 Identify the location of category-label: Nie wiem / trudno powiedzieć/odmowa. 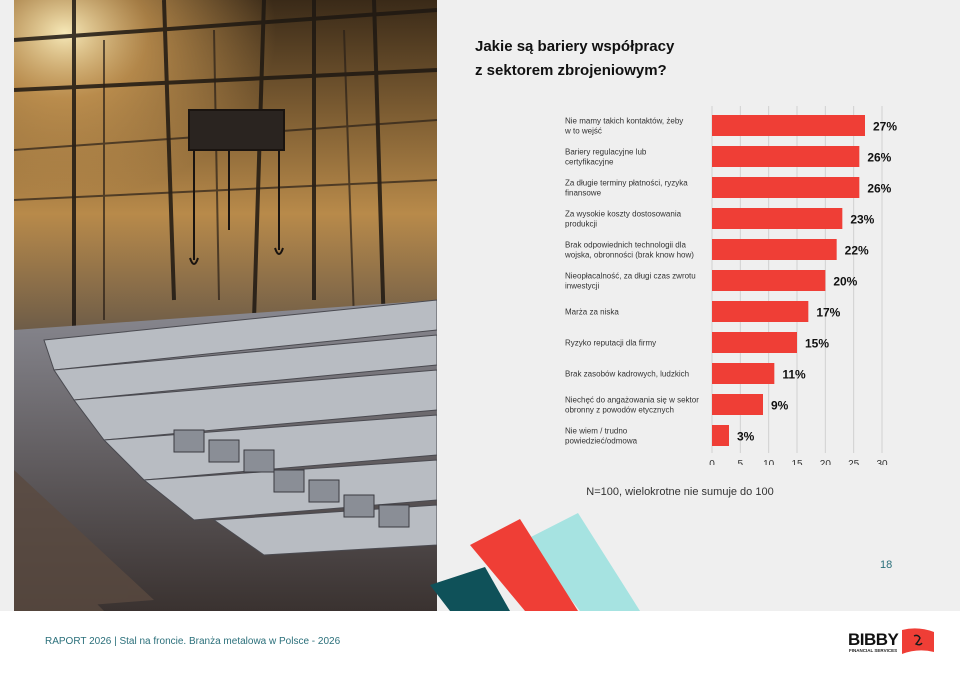
(601, 436).